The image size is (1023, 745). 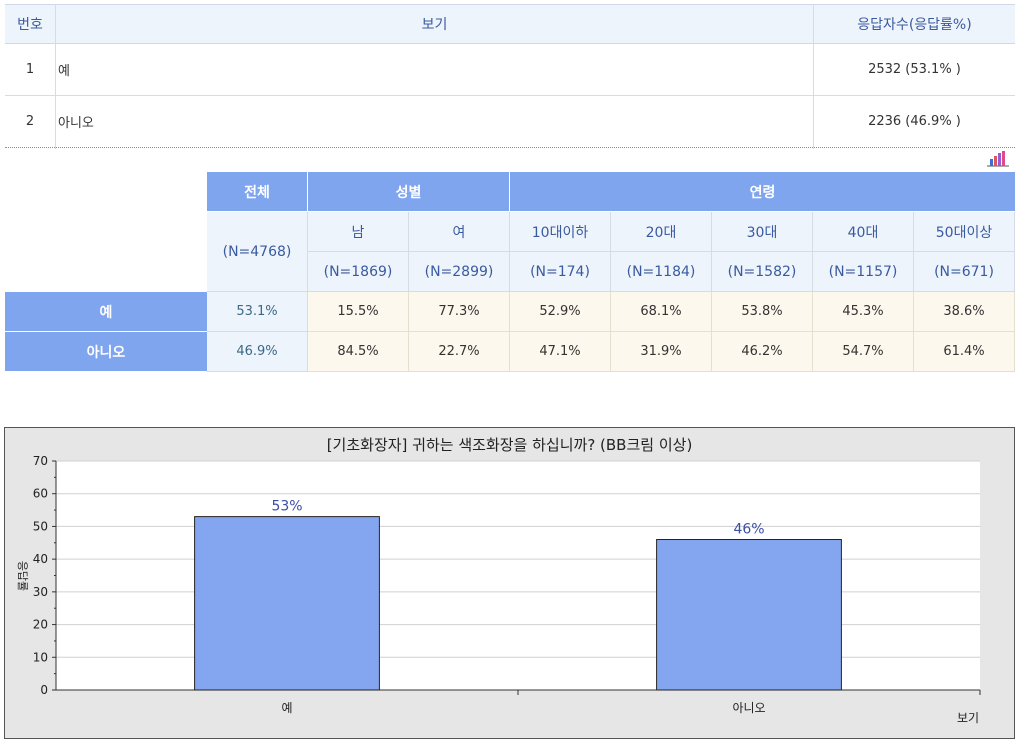 What do you see at coordinates (968, 718) in the screenshot?
I see `x-axis-label: 보기` at bounding box center [968, 718].